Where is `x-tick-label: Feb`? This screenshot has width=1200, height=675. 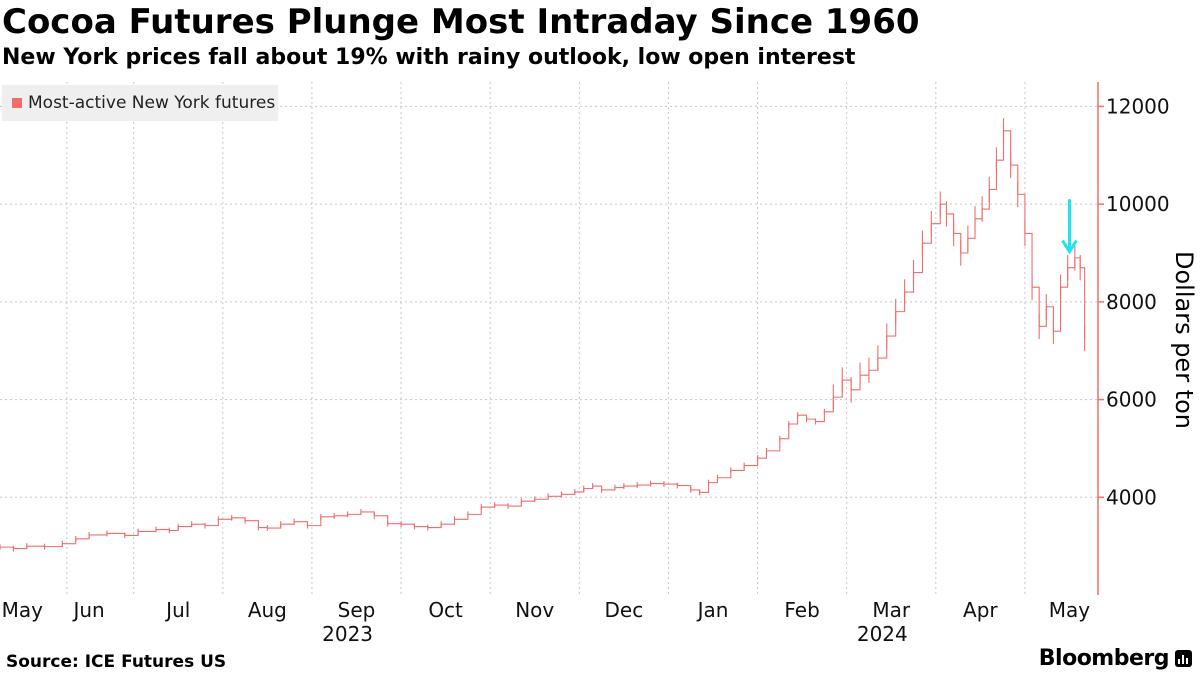 x-tick-label: Feb is located at coordinates (801, 610).